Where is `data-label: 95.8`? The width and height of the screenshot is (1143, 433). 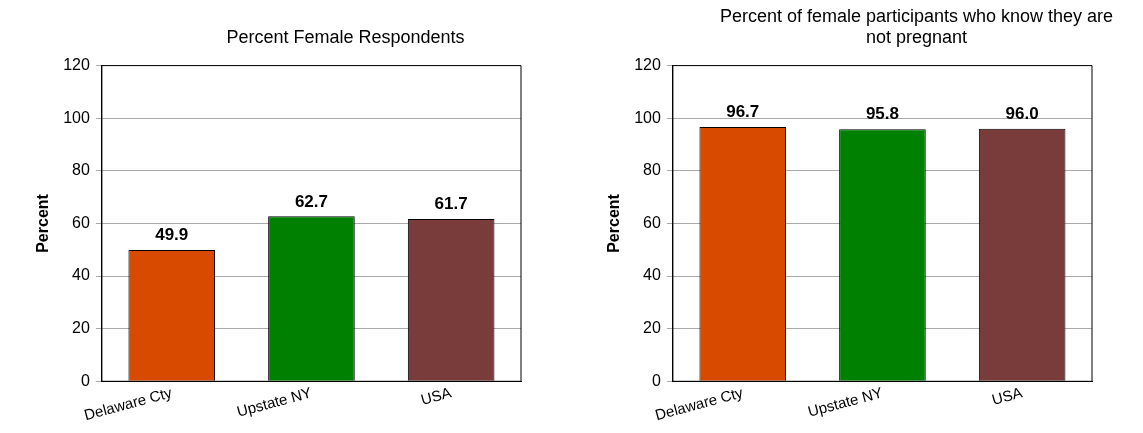
data-label: 95.8 is located at coordinates (882, 114).